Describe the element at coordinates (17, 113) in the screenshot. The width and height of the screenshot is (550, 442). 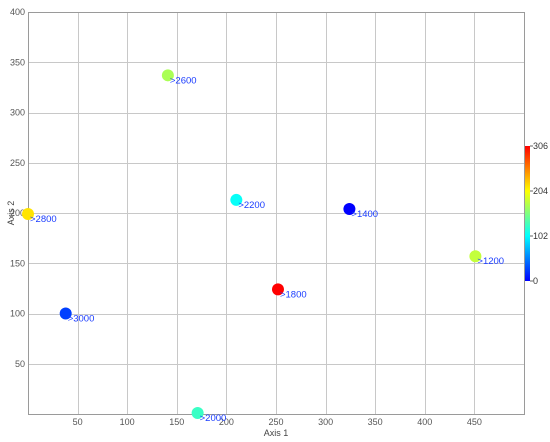
I see `y-tick-label: 300` at that location.